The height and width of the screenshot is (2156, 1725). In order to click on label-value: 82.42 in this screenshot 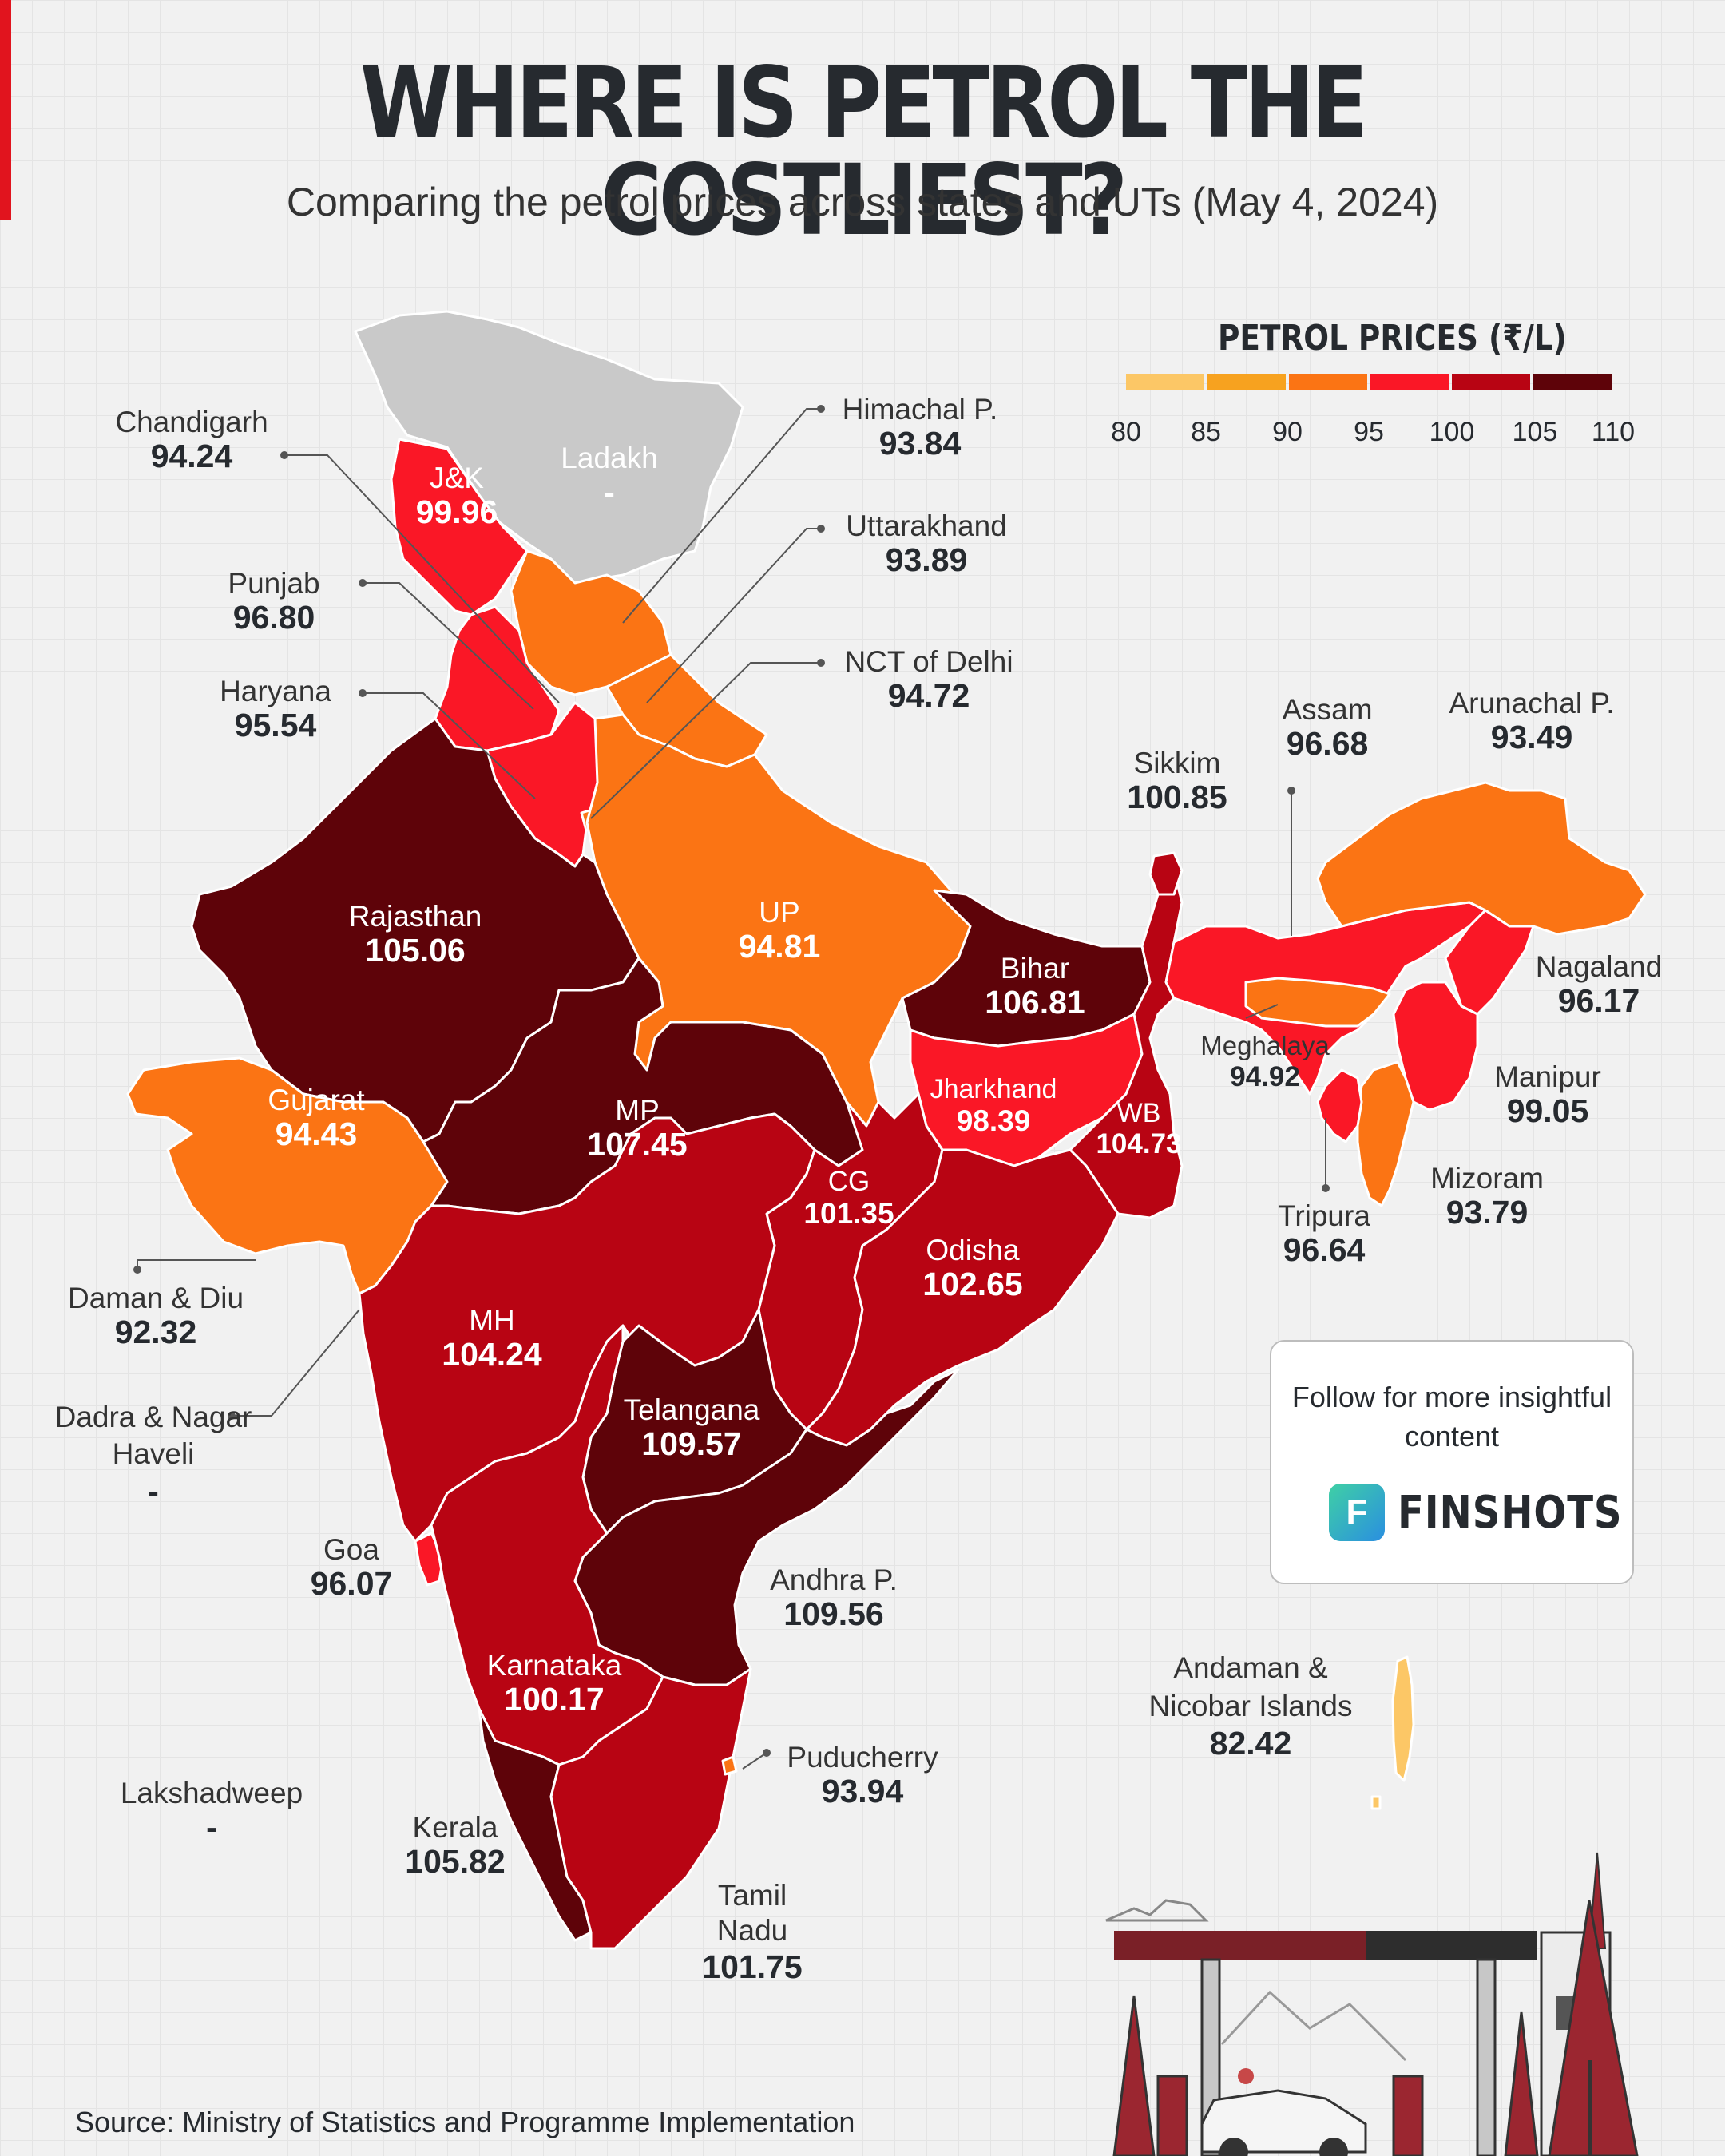, I will do `click(1251, 1743)`.